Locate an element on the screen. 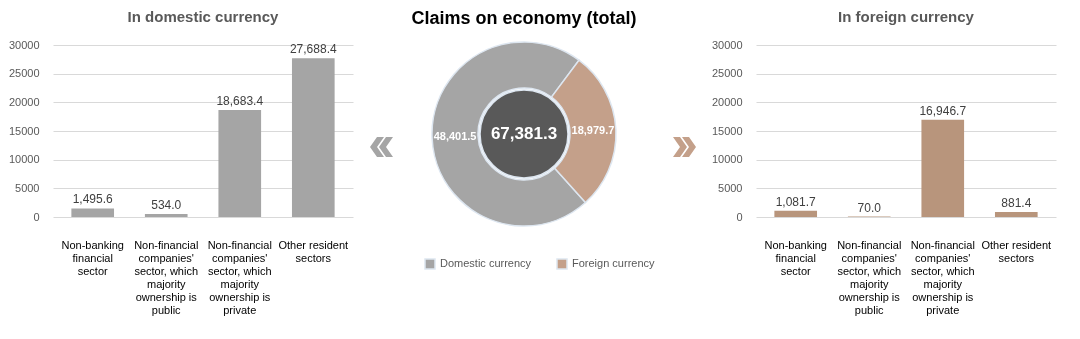  chart-title: In domestic currency is located at coordinates (203, 16).